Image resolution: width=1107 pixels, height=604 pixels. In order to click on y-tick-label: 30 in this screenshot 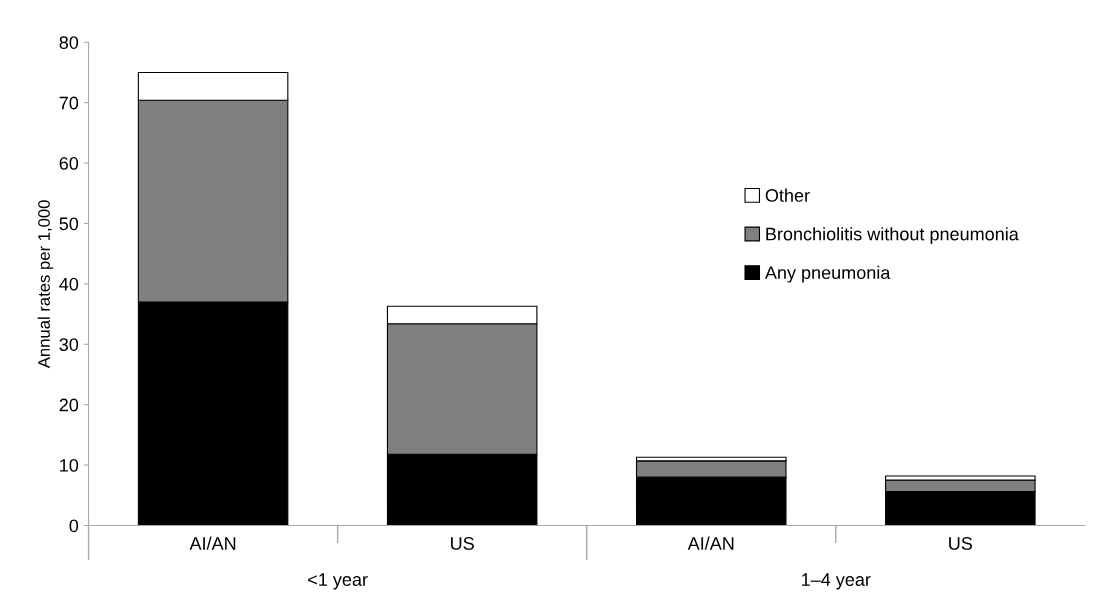, I will do `click(69, 344)`.